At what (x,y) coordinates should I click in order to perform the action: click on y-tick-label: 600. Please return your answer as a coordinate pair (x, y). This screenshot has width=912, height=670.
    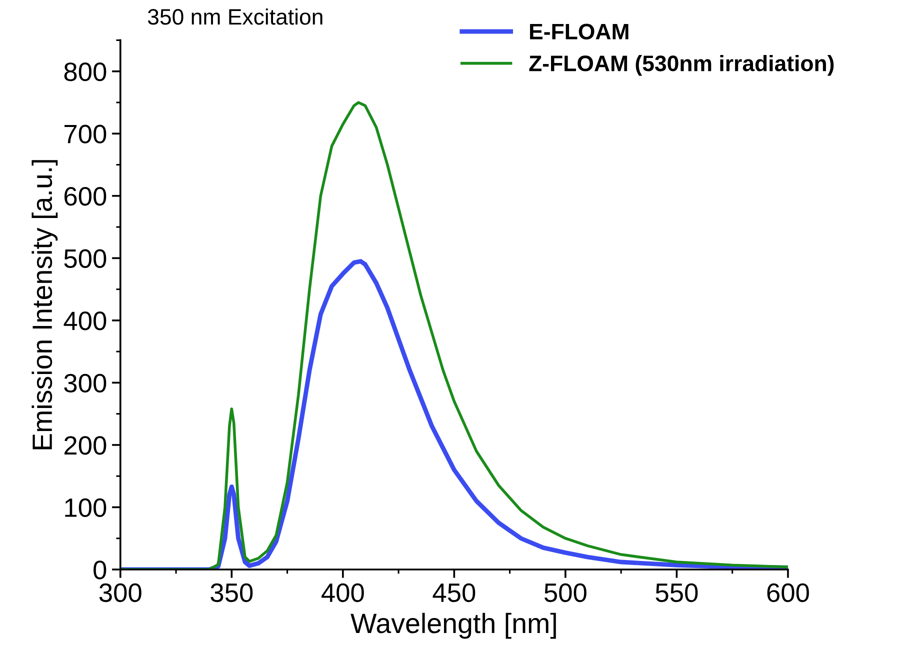
    Looking at the image, I should click on (85, 196).